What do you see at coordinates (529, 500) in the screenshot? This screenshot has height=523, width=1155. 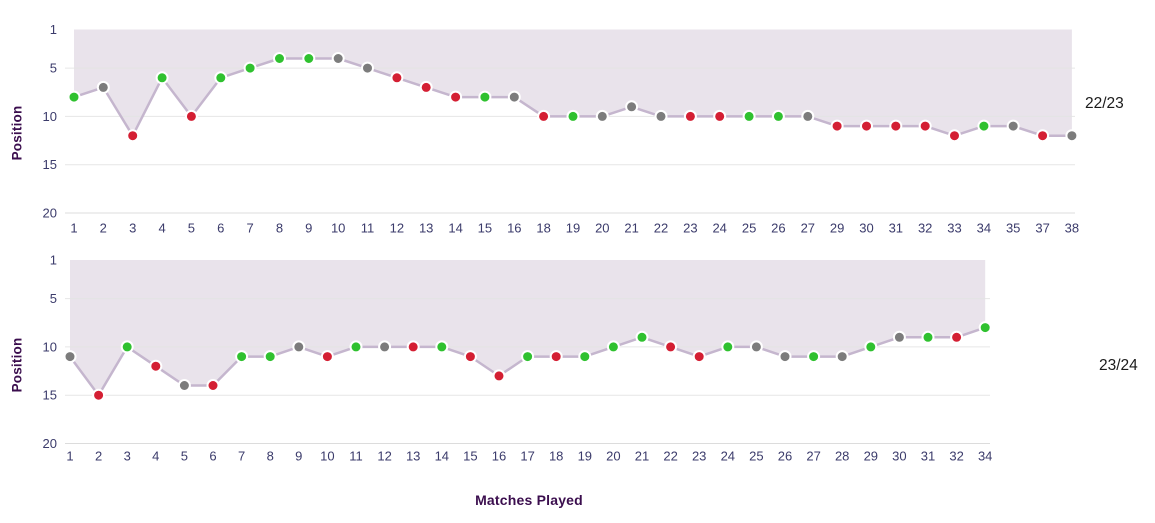 I see `x-axis-title: Matches Played` at bounding box center [529, 500].